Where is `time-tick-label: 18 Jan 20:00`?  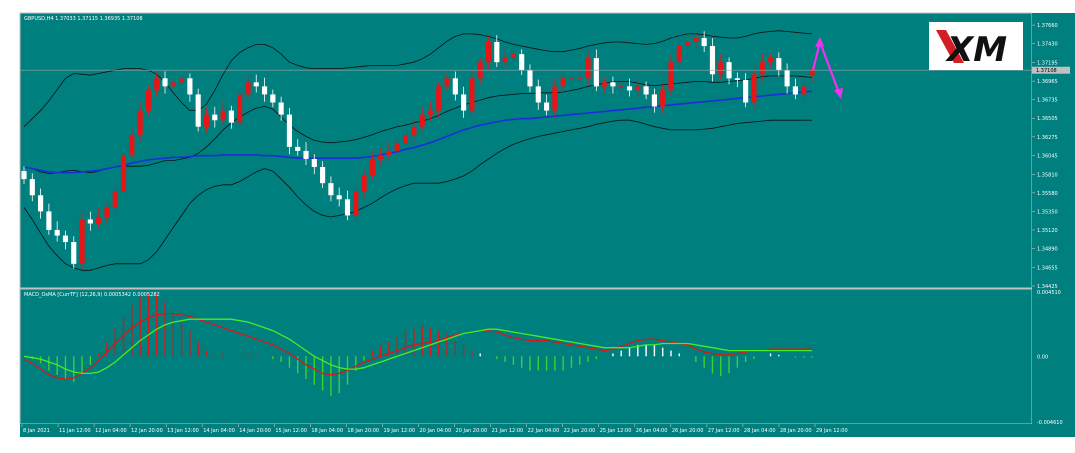 time-tick-label: 18 Jan 20:00 is located at coordinates (363, 431).